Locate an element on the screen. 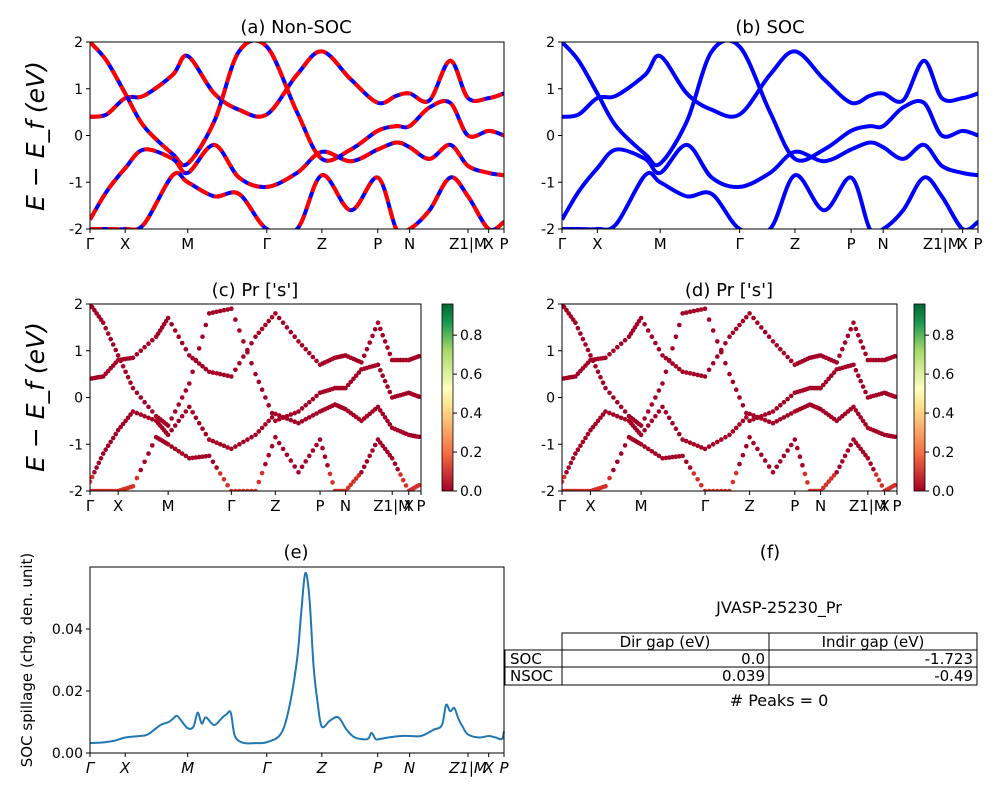 Image resolution: width=1000 pixels, height=800 pixels. band-line-dashed is located at coordinates (297, 199).